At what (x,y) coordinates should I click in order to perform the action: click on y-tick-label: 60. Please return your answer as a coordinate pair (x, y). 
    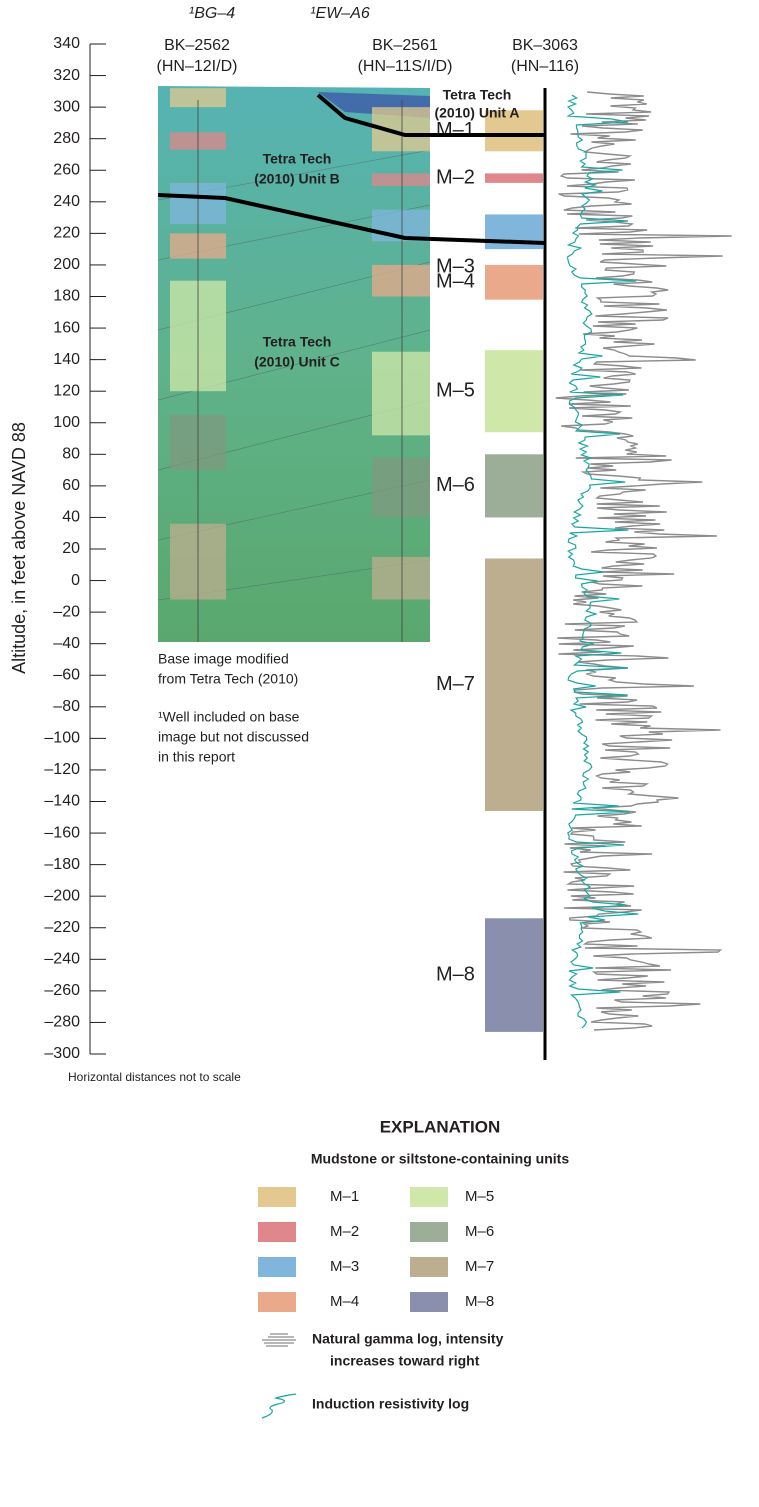
    Looking at the image, I should click on (71, 485).